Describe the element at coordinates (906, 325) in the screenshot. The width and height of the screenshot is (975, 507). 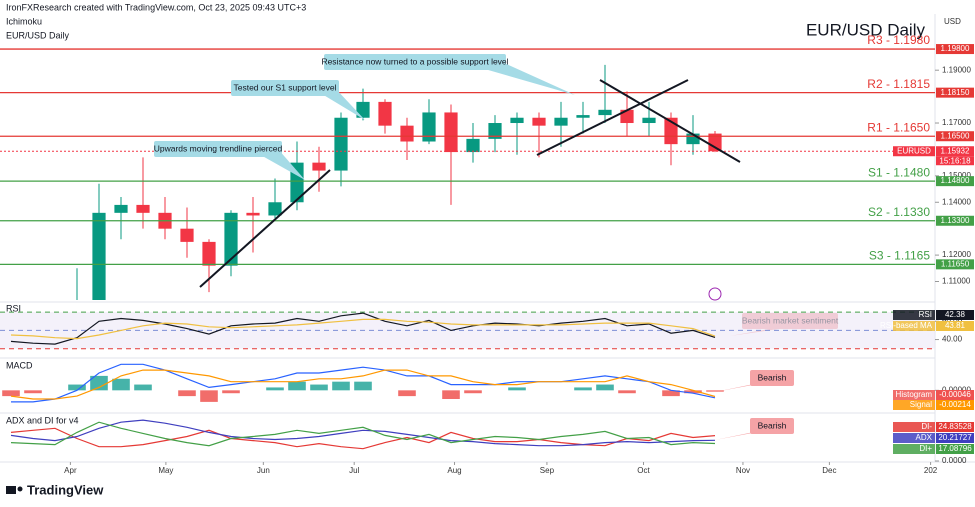
I see `badge-name: RSI-based MA` at that location.